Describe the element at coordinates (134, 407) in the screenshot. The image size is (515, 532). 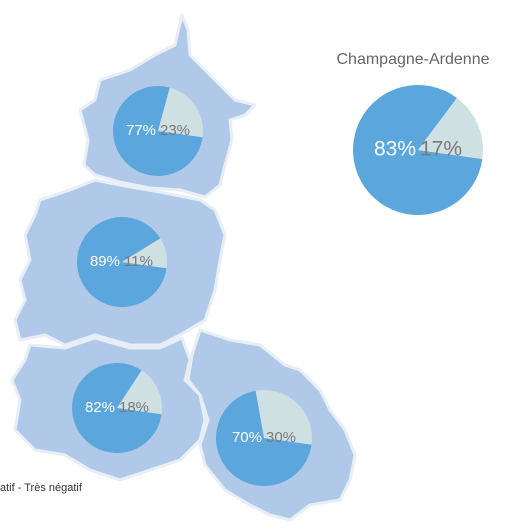
I see `value-label: 18%` at that location.